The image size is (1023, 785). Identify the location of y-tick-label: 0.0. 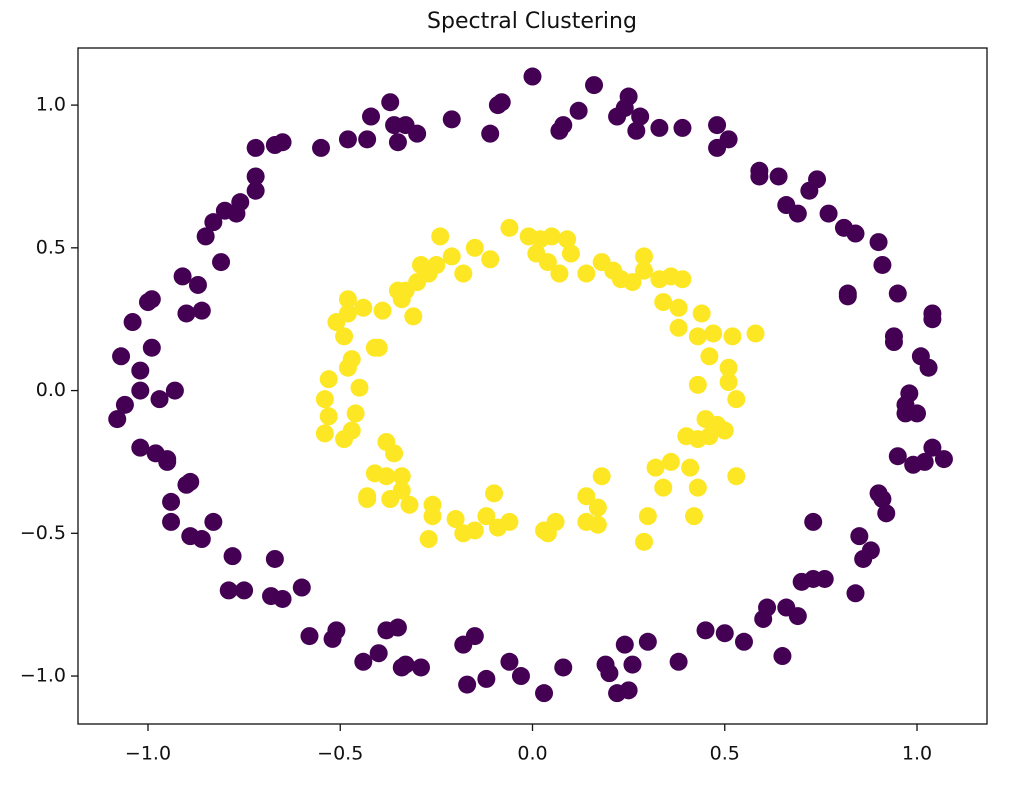
(51, 390).